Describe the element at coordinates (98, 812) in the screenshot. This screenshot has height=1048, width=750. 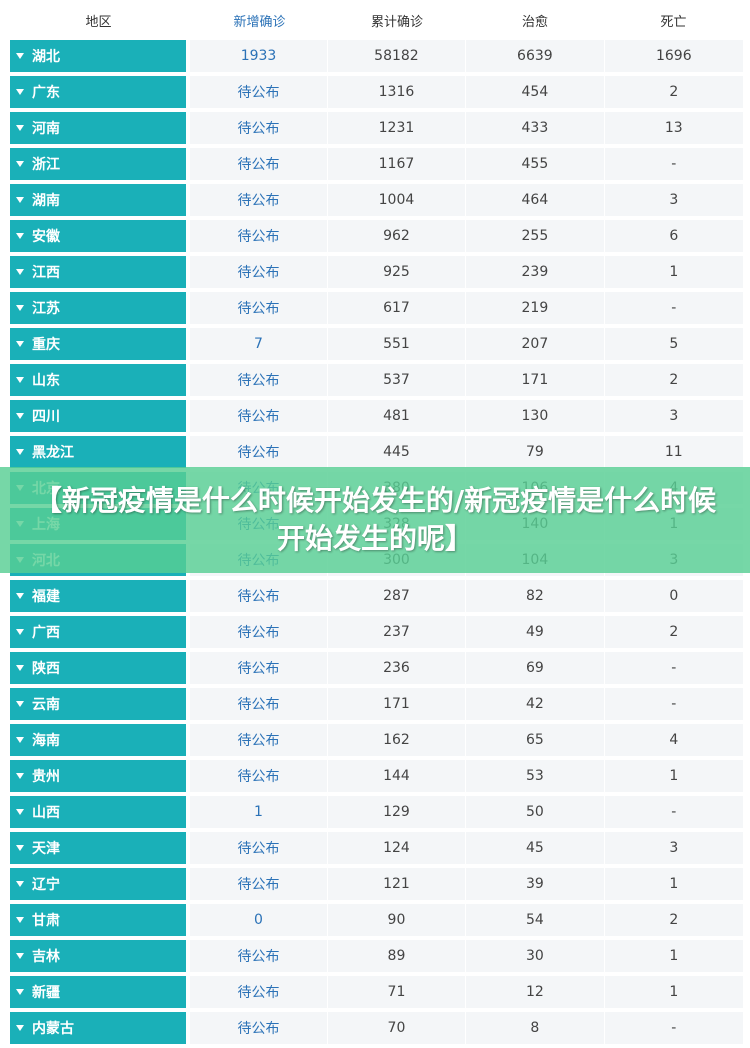
I see `region-toggle: 山西` at that location.